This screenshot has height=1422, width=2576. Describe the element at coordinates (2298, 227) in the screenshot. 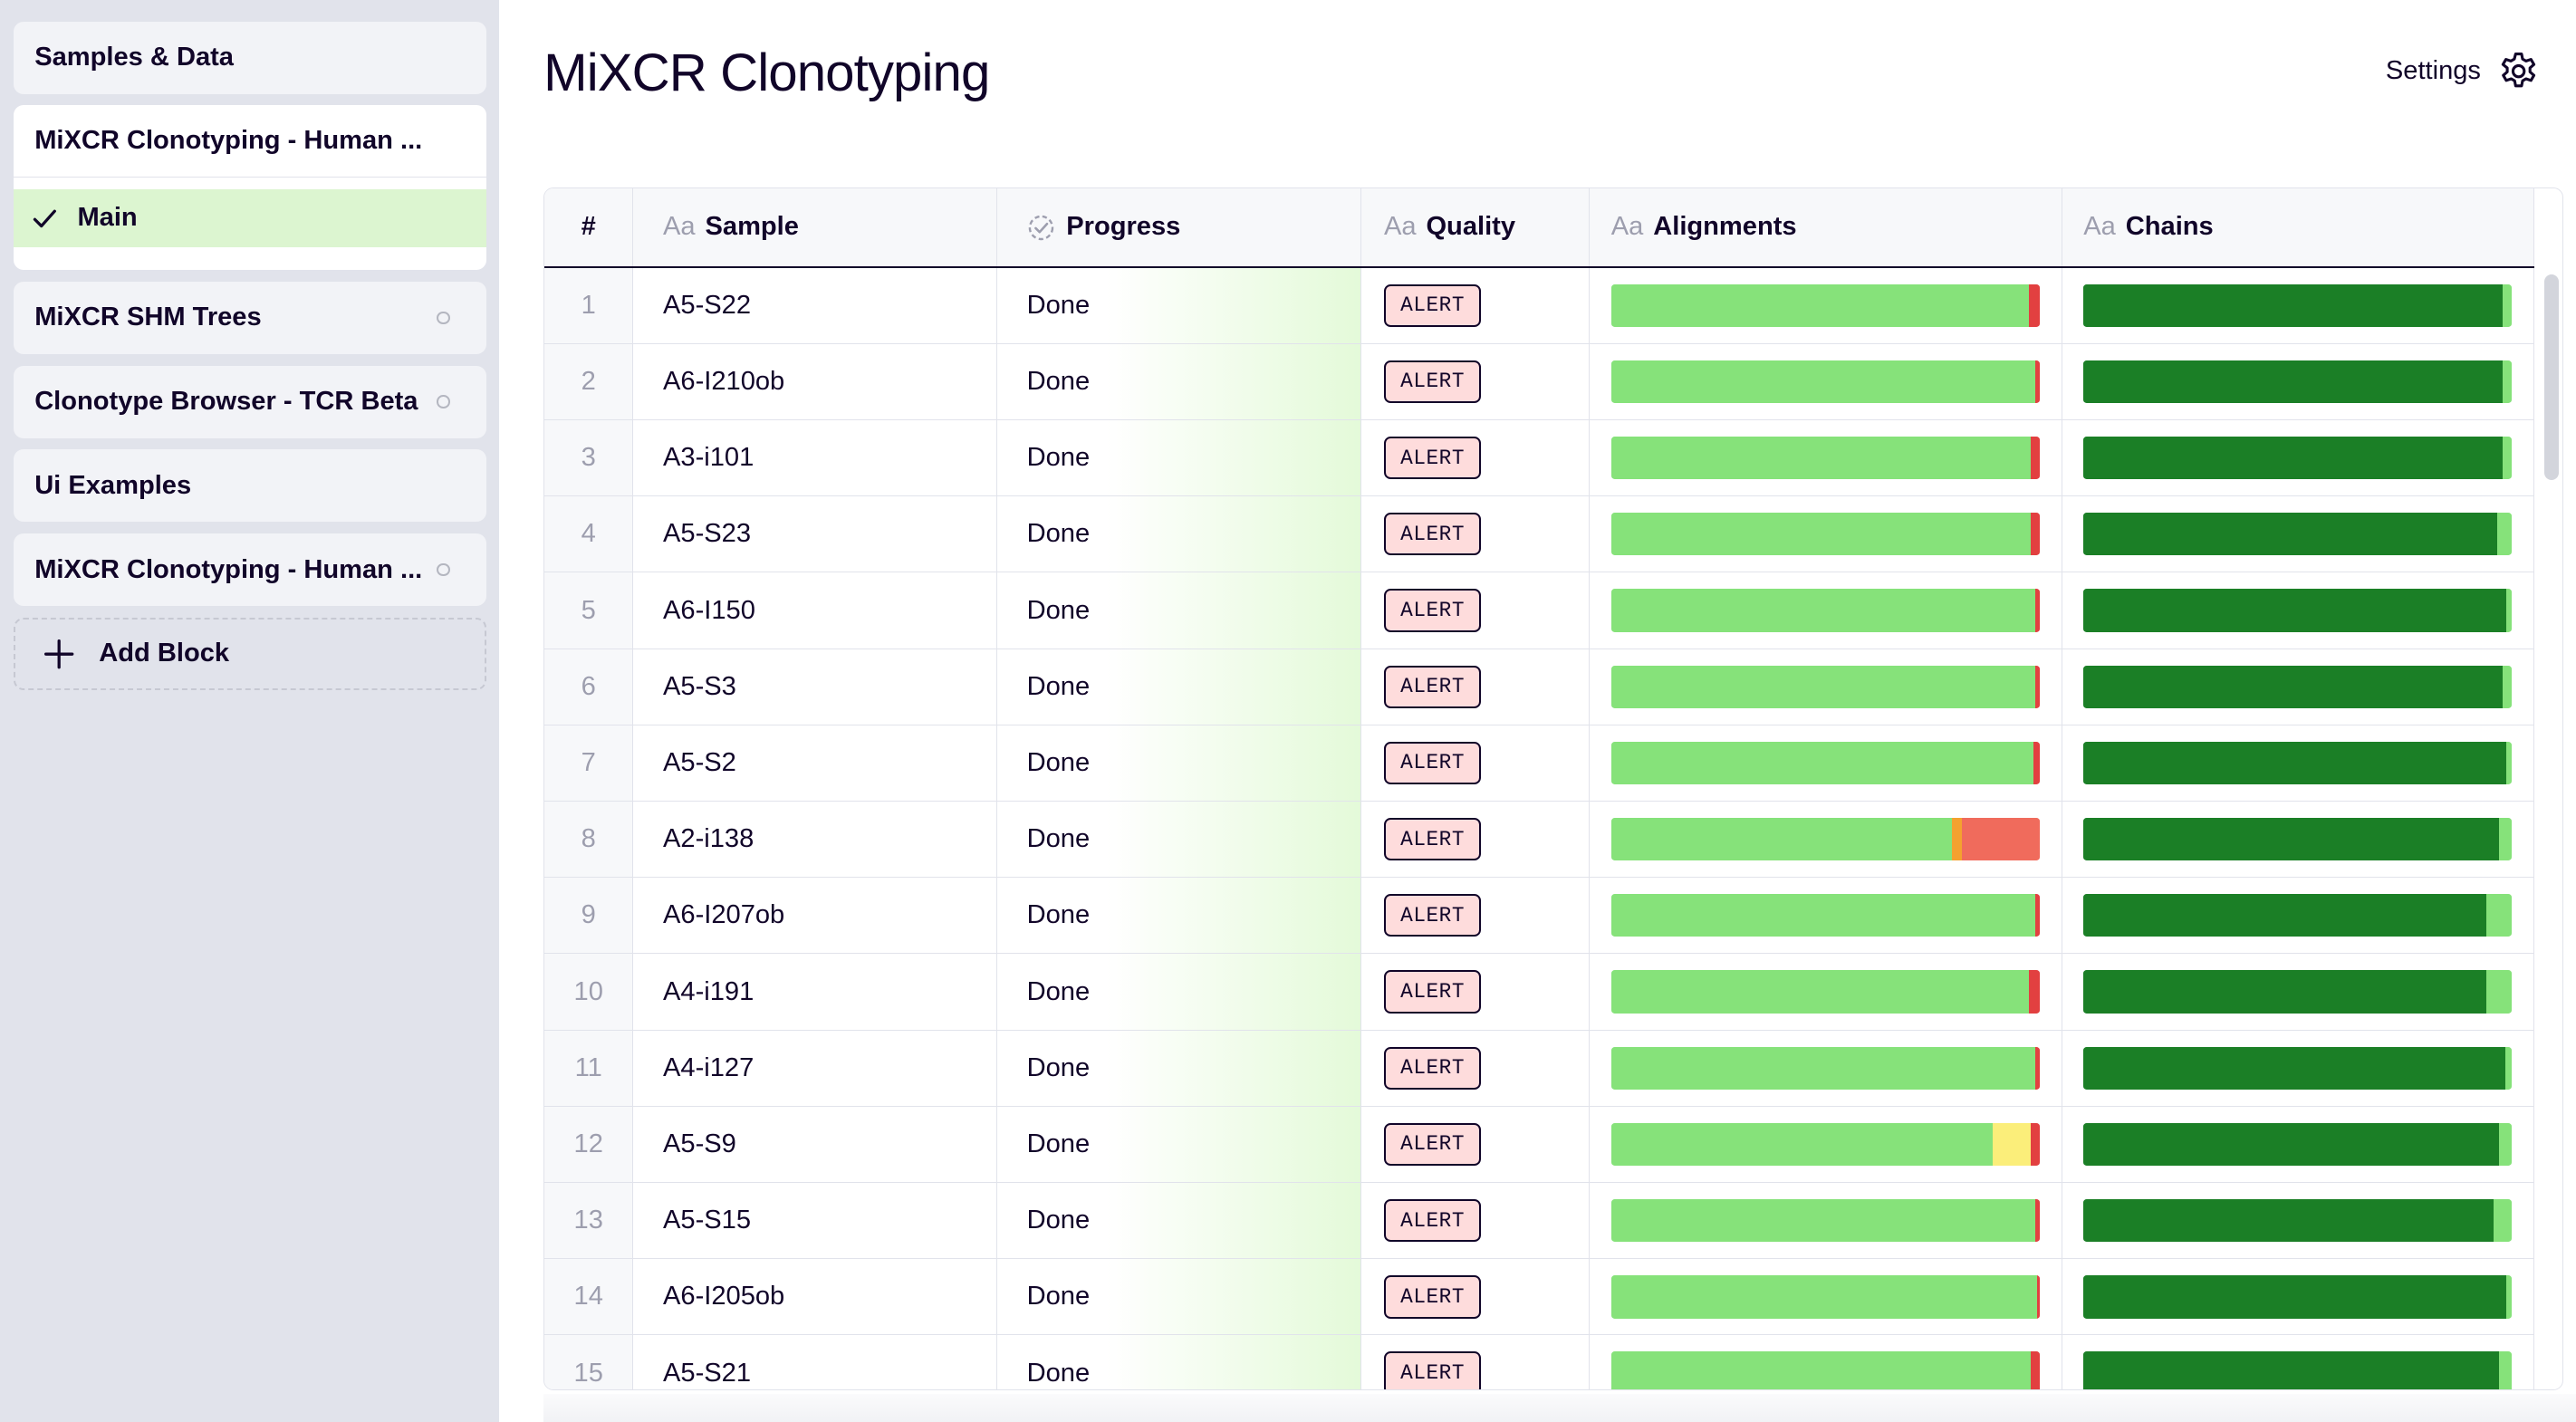

I see `column-header-chains: Aa Chains` at that location.